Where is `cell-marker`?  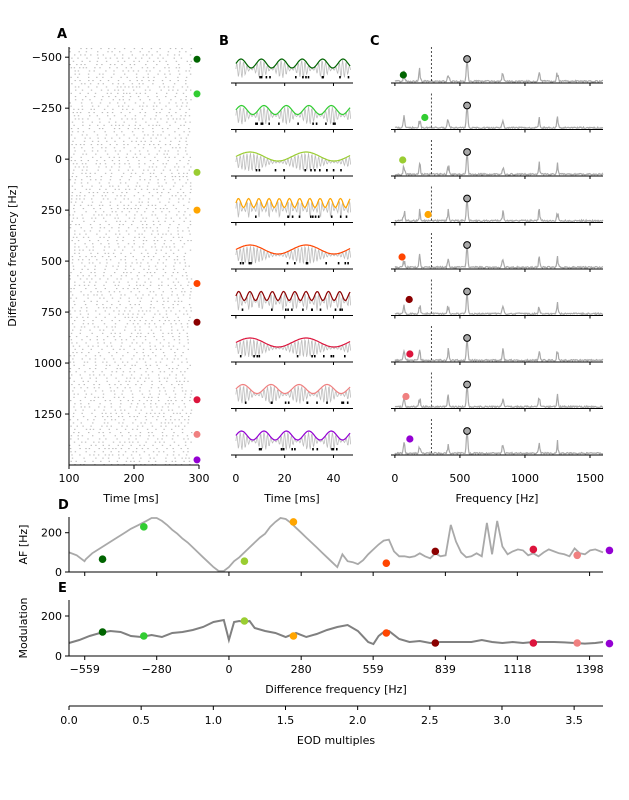 cell-marker is located at coordinates (577, 643).